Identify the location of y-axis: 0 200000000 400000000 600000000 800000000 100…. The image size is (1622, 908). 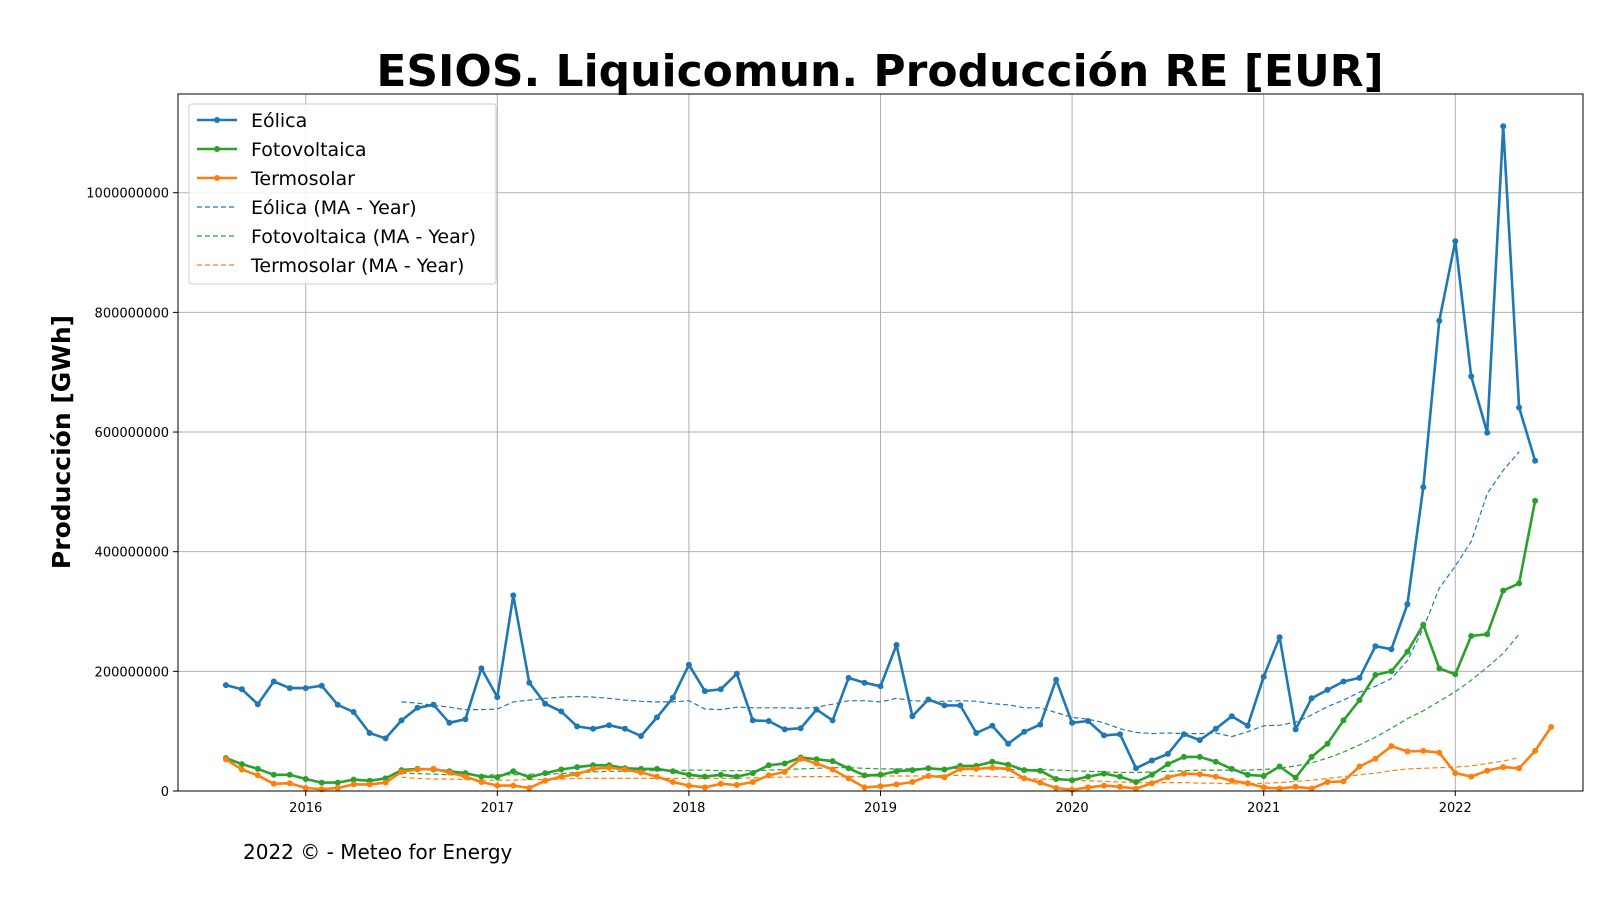
(132, 493).